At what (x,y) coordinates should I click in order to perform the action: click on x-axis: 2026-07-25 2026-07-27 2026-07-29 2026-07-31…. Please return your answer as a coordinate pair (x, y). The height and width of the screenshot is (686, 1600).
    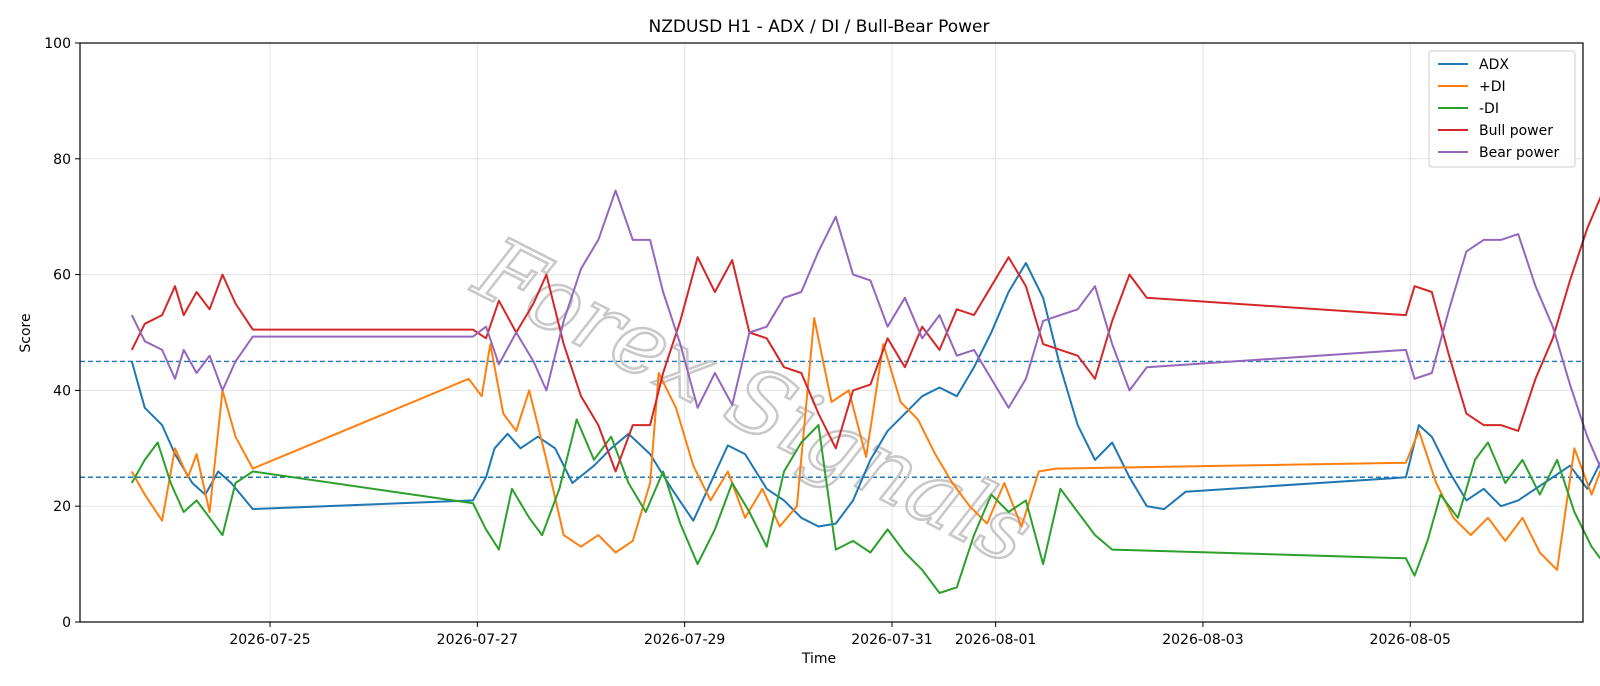
    Looking at the image, I should click on (840, 635).